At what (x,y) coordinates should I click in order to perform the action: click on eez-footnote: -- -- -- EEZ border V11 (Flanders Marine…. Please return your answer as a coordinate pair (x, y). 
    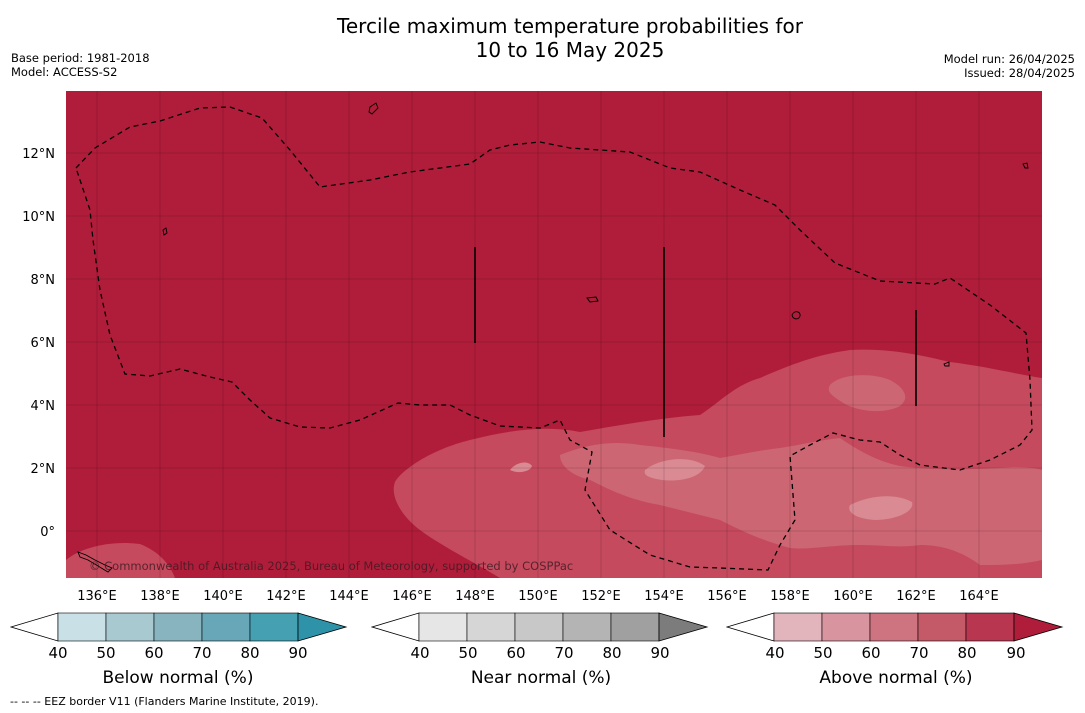
    Looking at the image, I should click on (164, 701).